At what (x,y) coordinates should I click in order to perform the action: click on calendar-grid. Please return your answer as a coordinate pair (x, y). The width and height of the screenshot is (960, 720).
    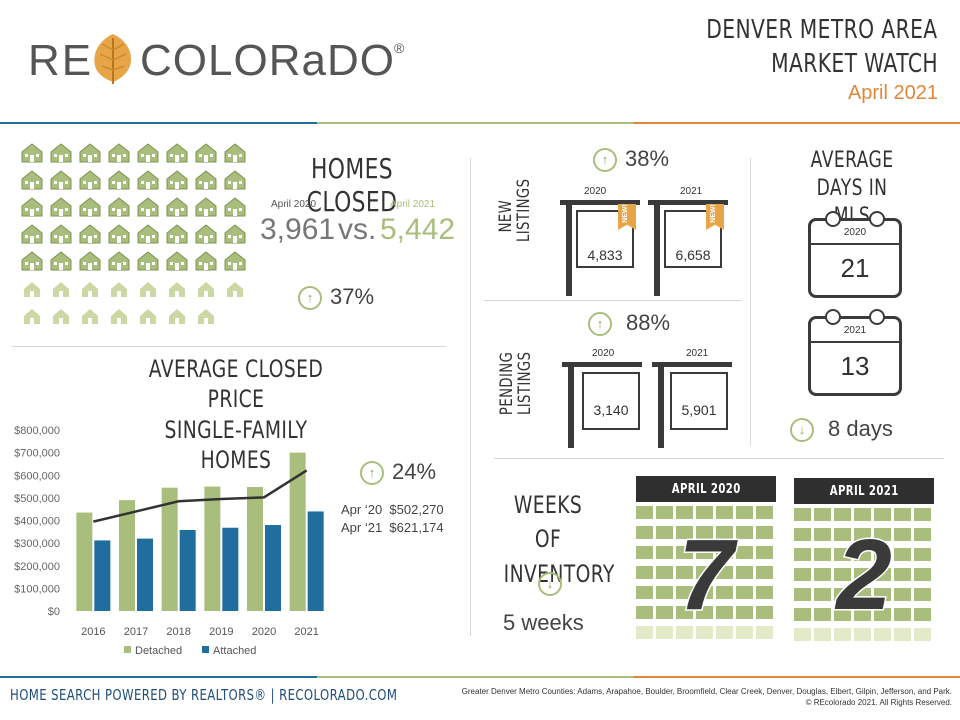
    Looking at the image, I should click on (706, 577).